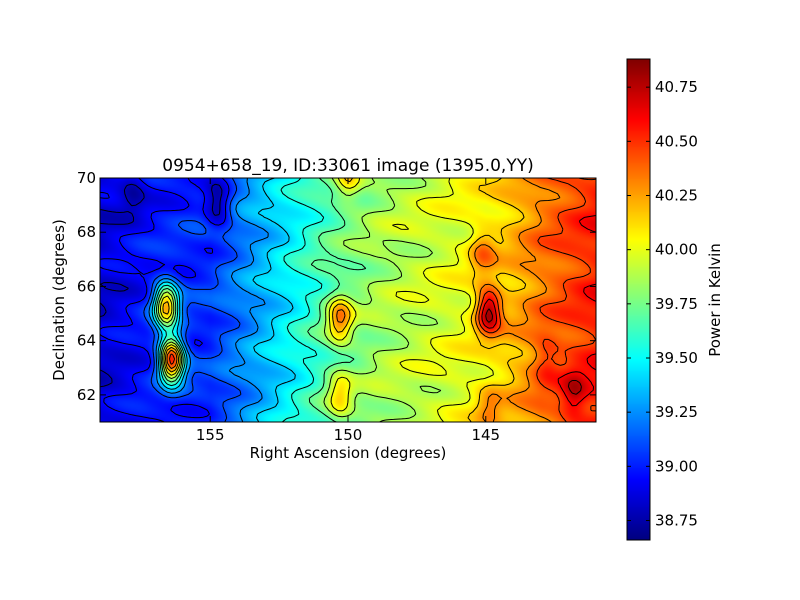 The height and width of the screenshot is (600, 800). I want to click on colorbar-tick-label: 40.75, so click(676, 87).